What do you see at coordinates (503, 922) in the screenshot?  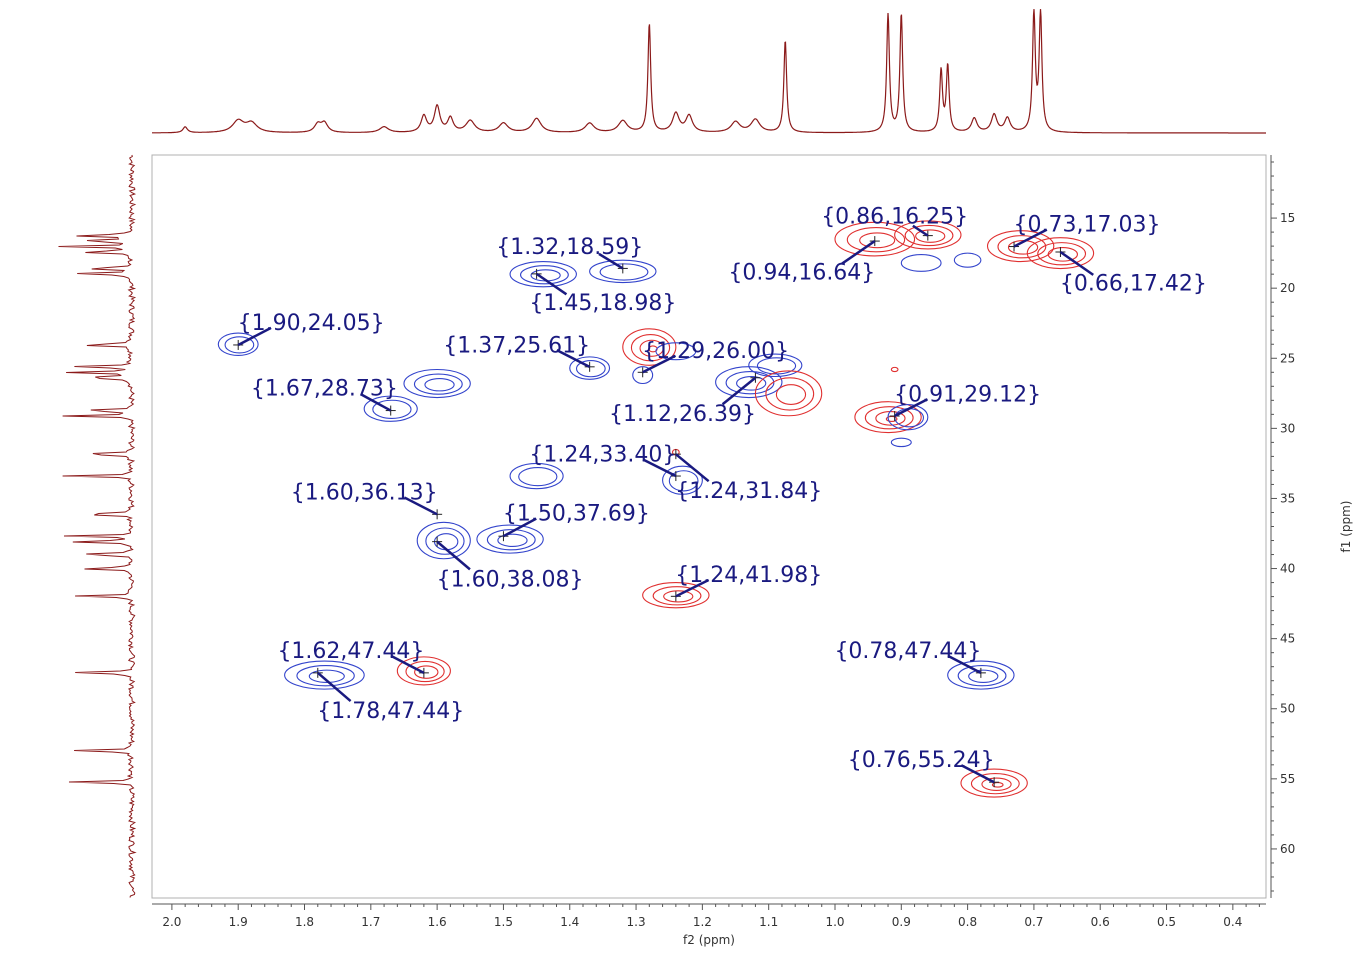 I see `x-tick-label: 1.5` at bounding box center [503, 922].